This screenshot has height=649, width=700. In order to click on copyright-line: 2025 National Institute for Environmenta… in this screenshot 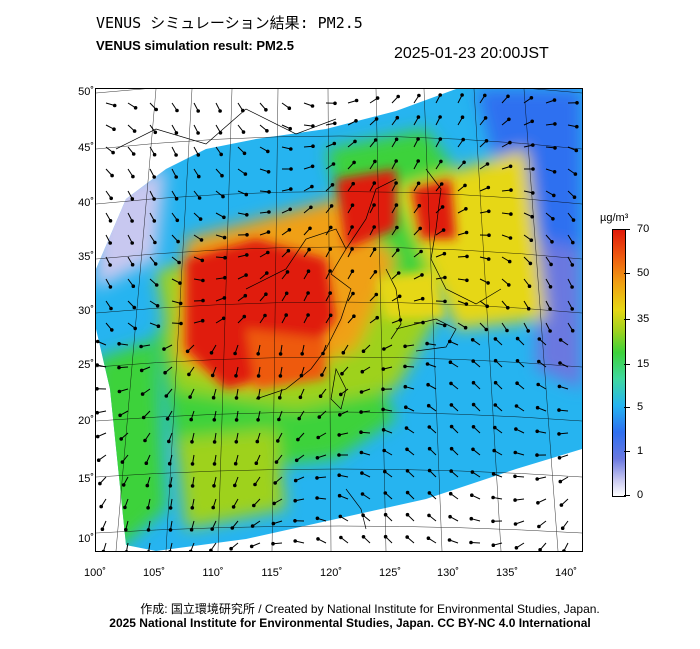, I will do `click(350, 623)`.